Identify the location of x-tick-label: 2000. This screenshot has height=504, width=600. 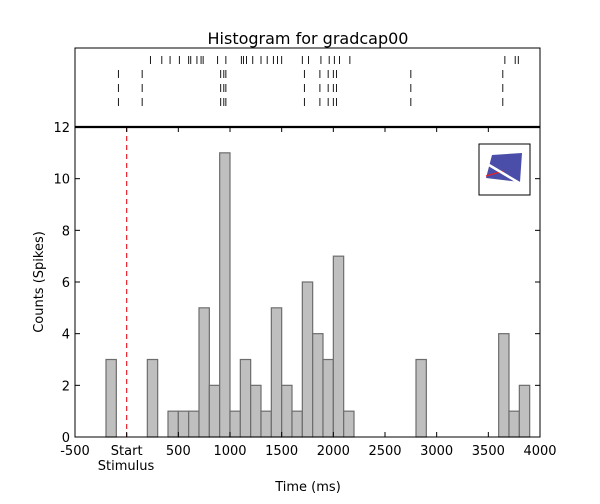
(333, 451).